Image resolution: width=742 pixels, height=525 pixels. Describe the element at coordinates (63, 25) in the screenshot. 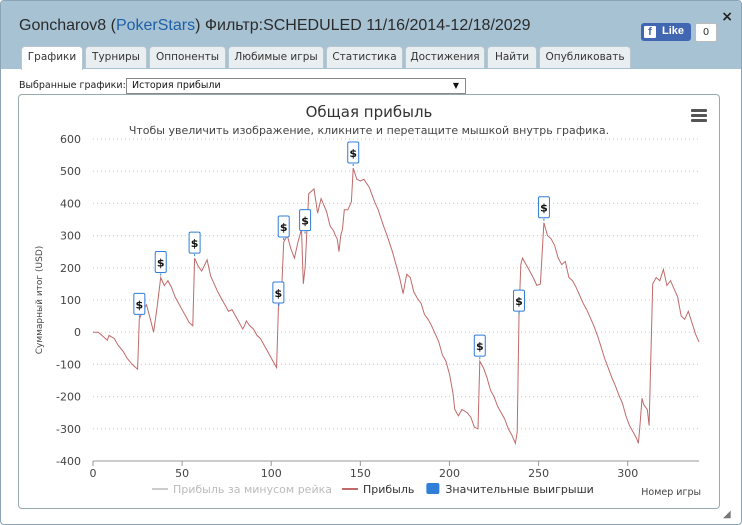

I see `player-name: Goncharov8` at that location.